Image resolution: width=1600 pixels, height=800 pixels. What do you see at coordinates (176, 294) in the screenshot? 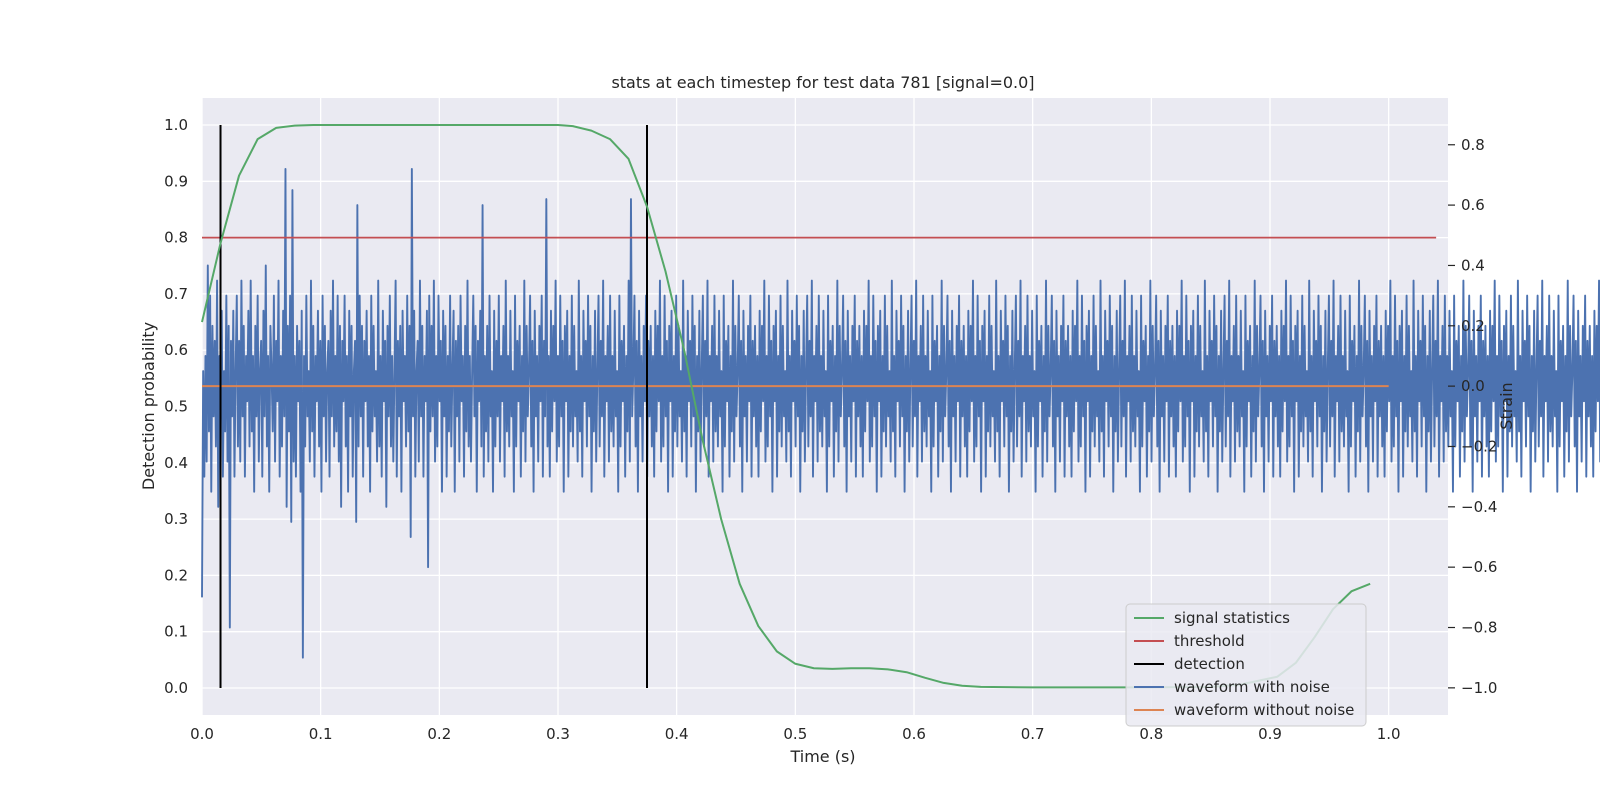
I see `y-left-tick-label: 0.7` at bounding box center [176, 294].